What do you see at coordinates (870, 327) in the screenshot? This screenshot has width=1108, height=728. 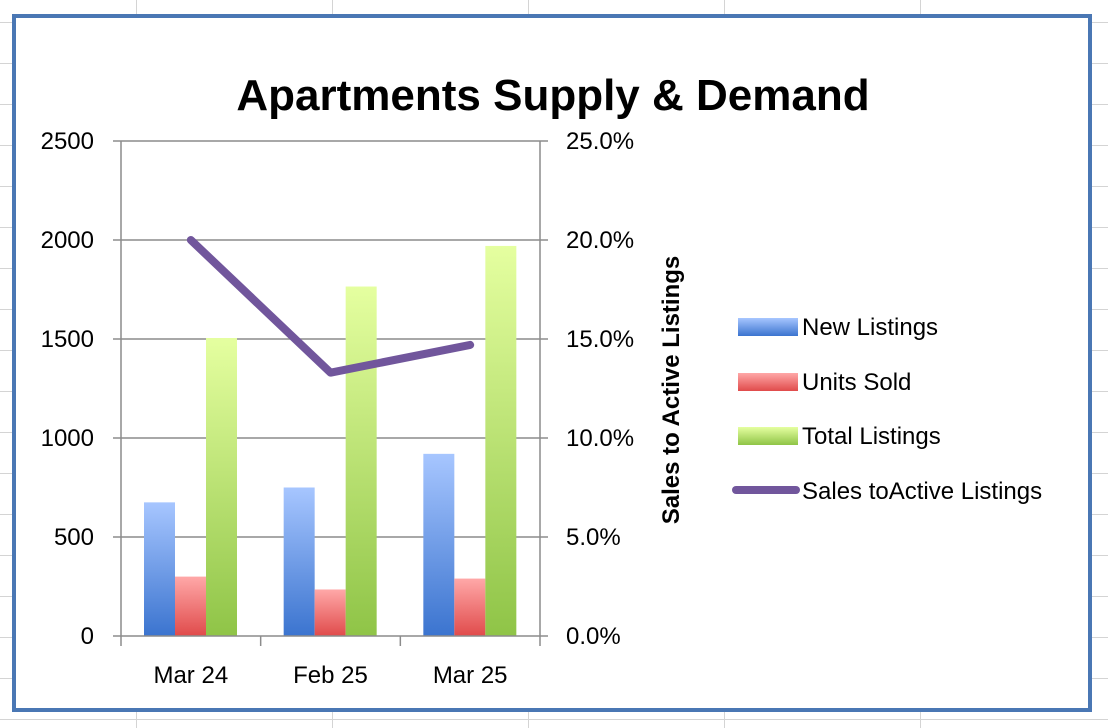 I see `legend-label: New Listings` at bounding box center [870, 327].